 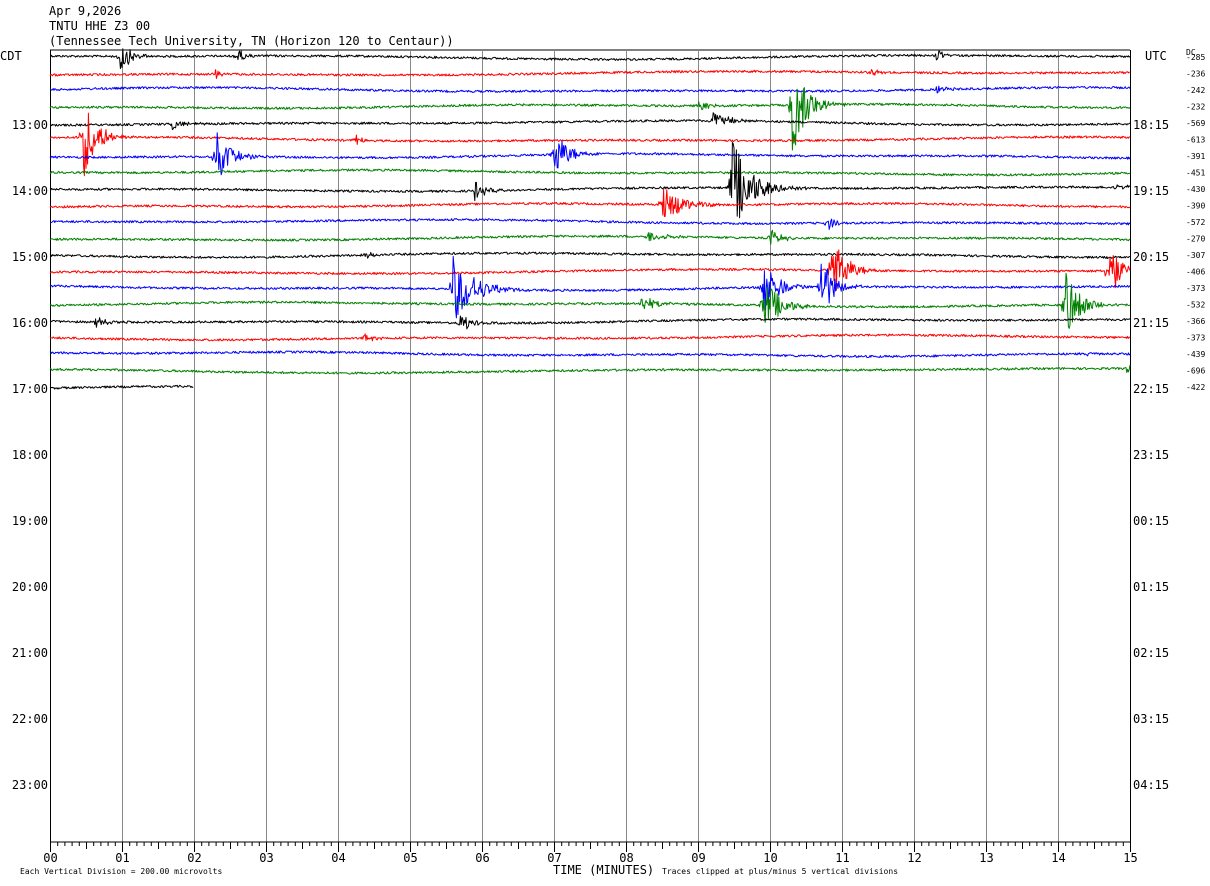 I want to click on x-tick-label: 06, so click(x=482, y=858).